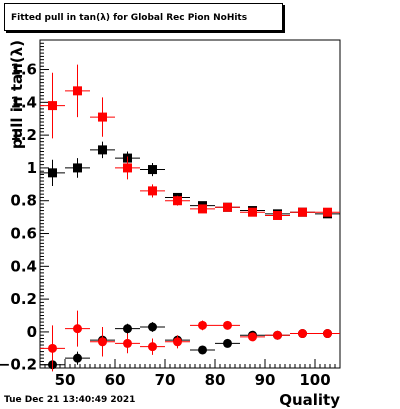 This screenshot has width=400, height=409. Describe the element at coordinates (265, 380) in the screenshot. I see `x-tick-label: 90` at that location.